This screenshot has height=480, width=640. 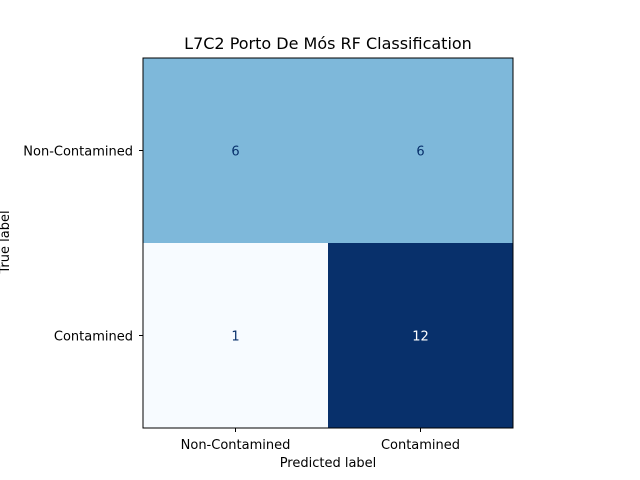 I want to click on y-tick-label: Contamined, so click(x=93, y=337).